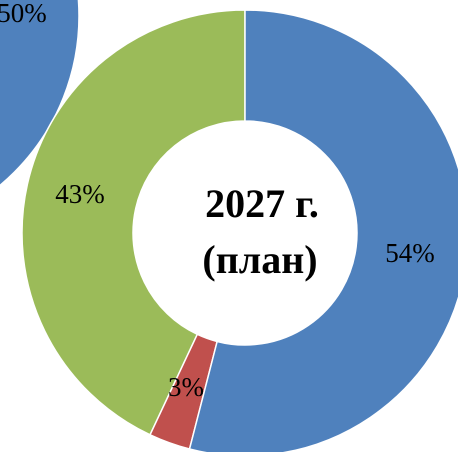  What do you see at coordinates (410, 253) in the screenshot?
I see `data-label: 54%` at bounding box center [410, 253].